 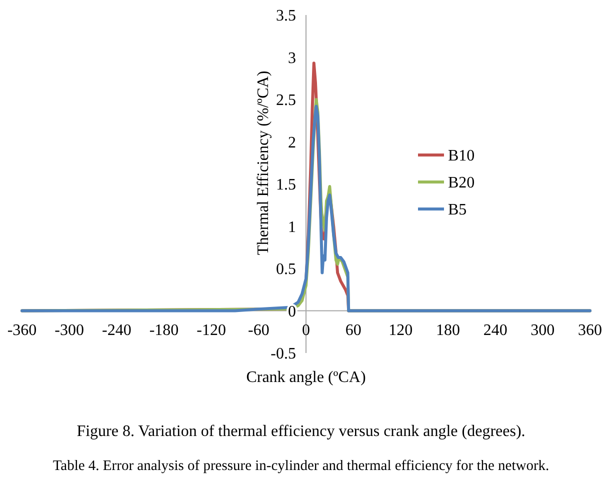 What do you see at coordinates (400, 330) in the screenshot?
I see `x-tick-label: 120` at bounding box center [400, 330].